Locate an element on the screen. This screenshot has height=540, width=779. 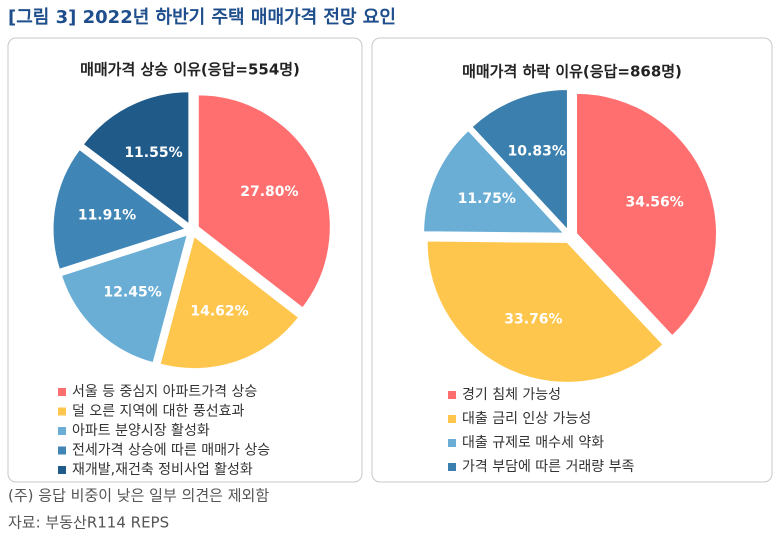
legend-label: 전세가격 상승에 따른 매매가 상승 is located at coordinates (171, 451).